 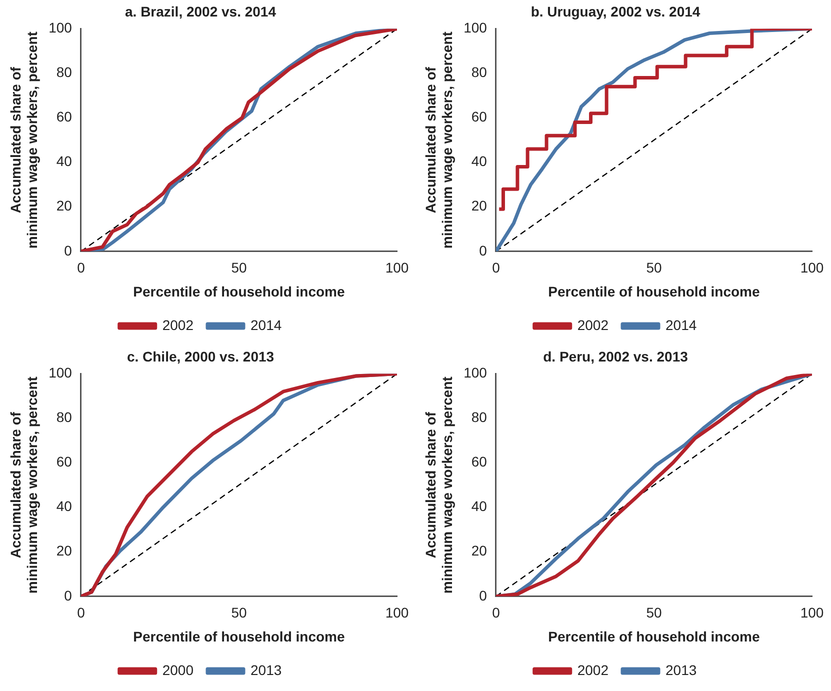 What do you see at coordinates (615, 11) in the screenshot?
I see `chart-title: b. Uruguay, 2002 vs. 2014` at bounding box center [615, 11].